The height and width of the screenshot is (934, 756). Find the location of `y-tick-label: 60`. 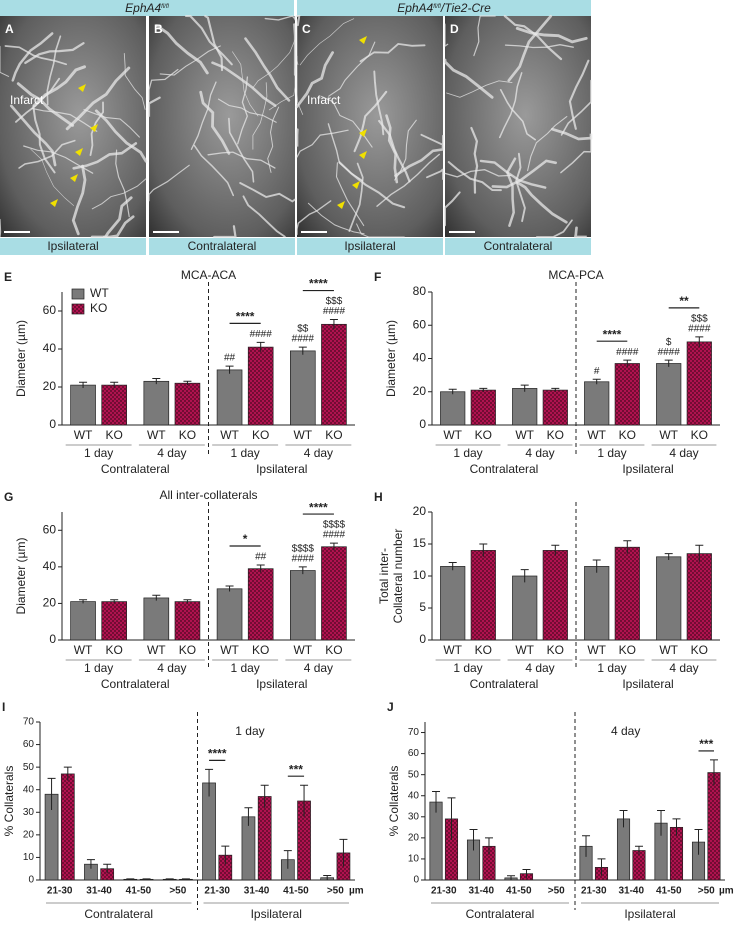

y-tick-label: 60 is located at coordinates (414, 753).